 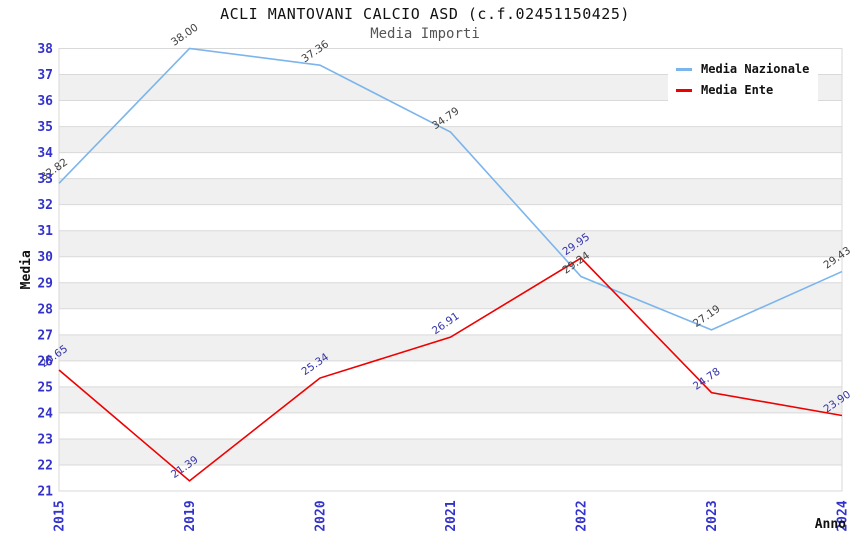 I want to click on y-tick-label: 22, so click(x=45, y=465).